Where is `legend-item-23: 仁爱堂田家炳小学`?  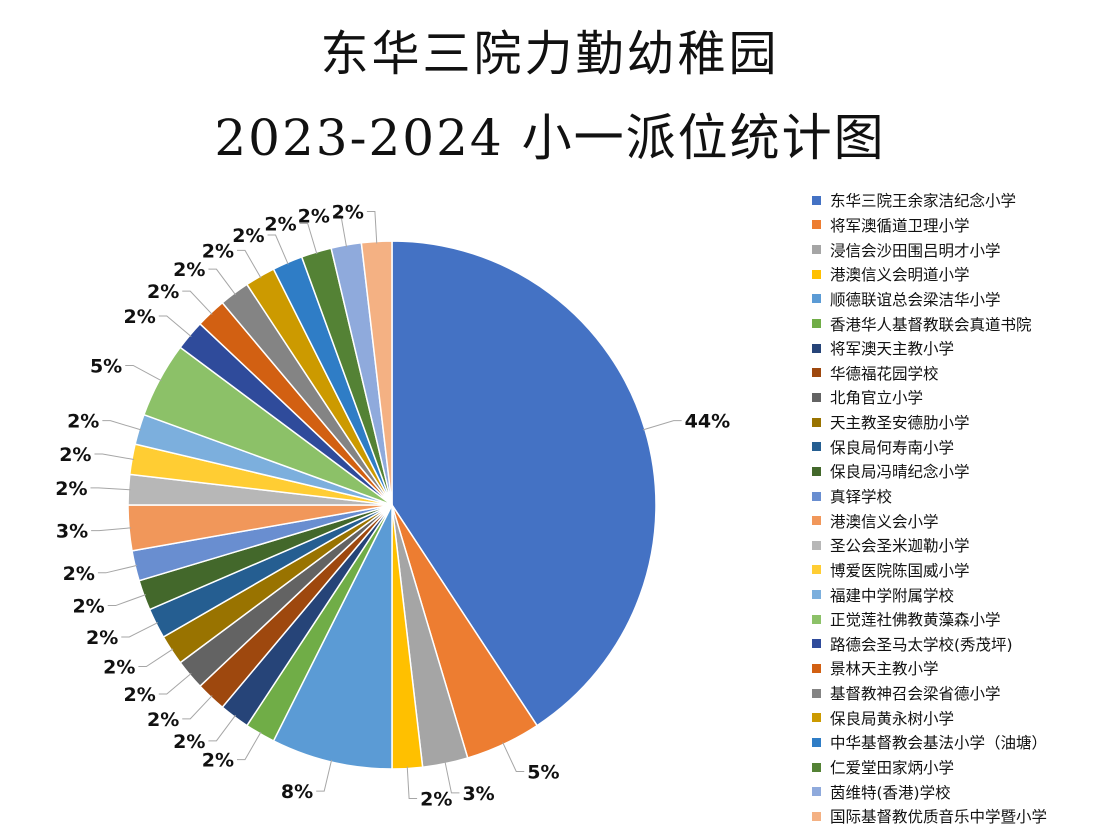
legend-item-23: 仁爱堂田家炳小学 is located at coordinates (929, 767).